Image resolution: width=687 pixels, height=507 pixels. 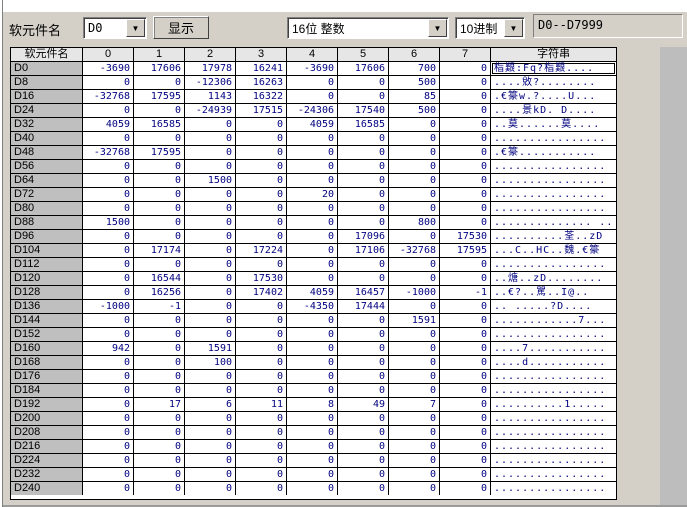 I want to click on value-cell: 16263, so click(x=261, y=82).